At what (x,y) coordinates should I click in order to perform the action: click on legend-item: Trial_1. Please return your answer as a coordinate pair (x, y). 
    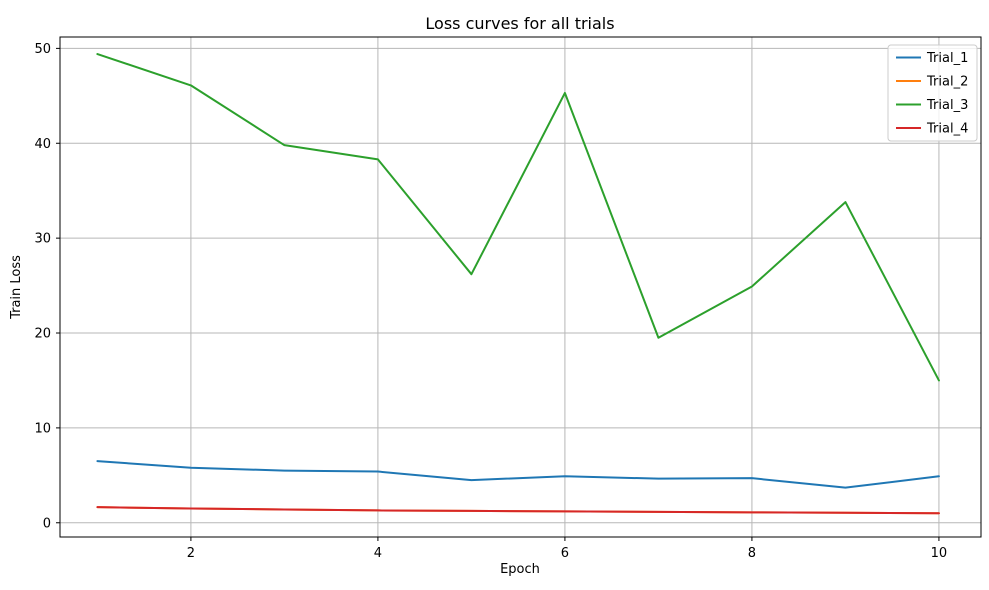
    Looking at the image, I should click on (932, 58).